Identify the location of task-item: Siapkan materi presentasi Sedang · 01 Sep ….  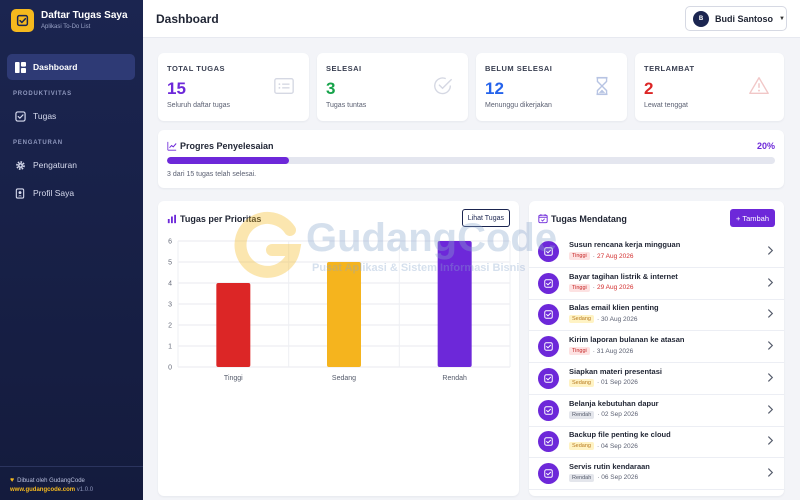
(656, 379).